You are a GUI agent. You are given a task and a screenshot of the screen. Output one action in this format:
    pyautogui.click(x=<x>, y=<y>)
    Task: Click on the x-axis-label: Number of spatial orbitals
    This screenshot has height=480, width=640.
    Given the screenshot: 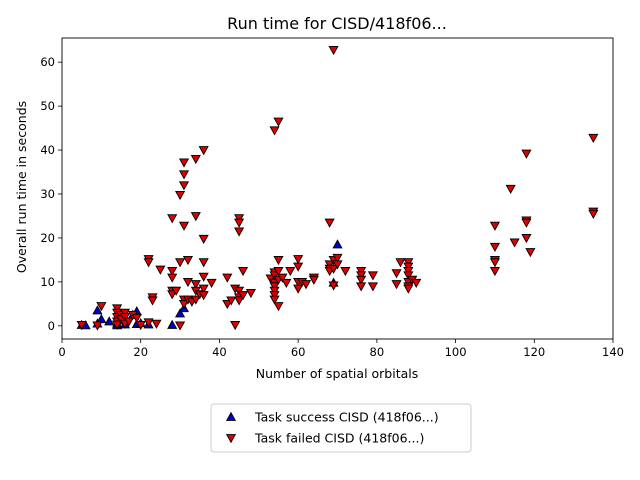 What is the action you would take?
    pyautogui.click(x=337, y=373)
    